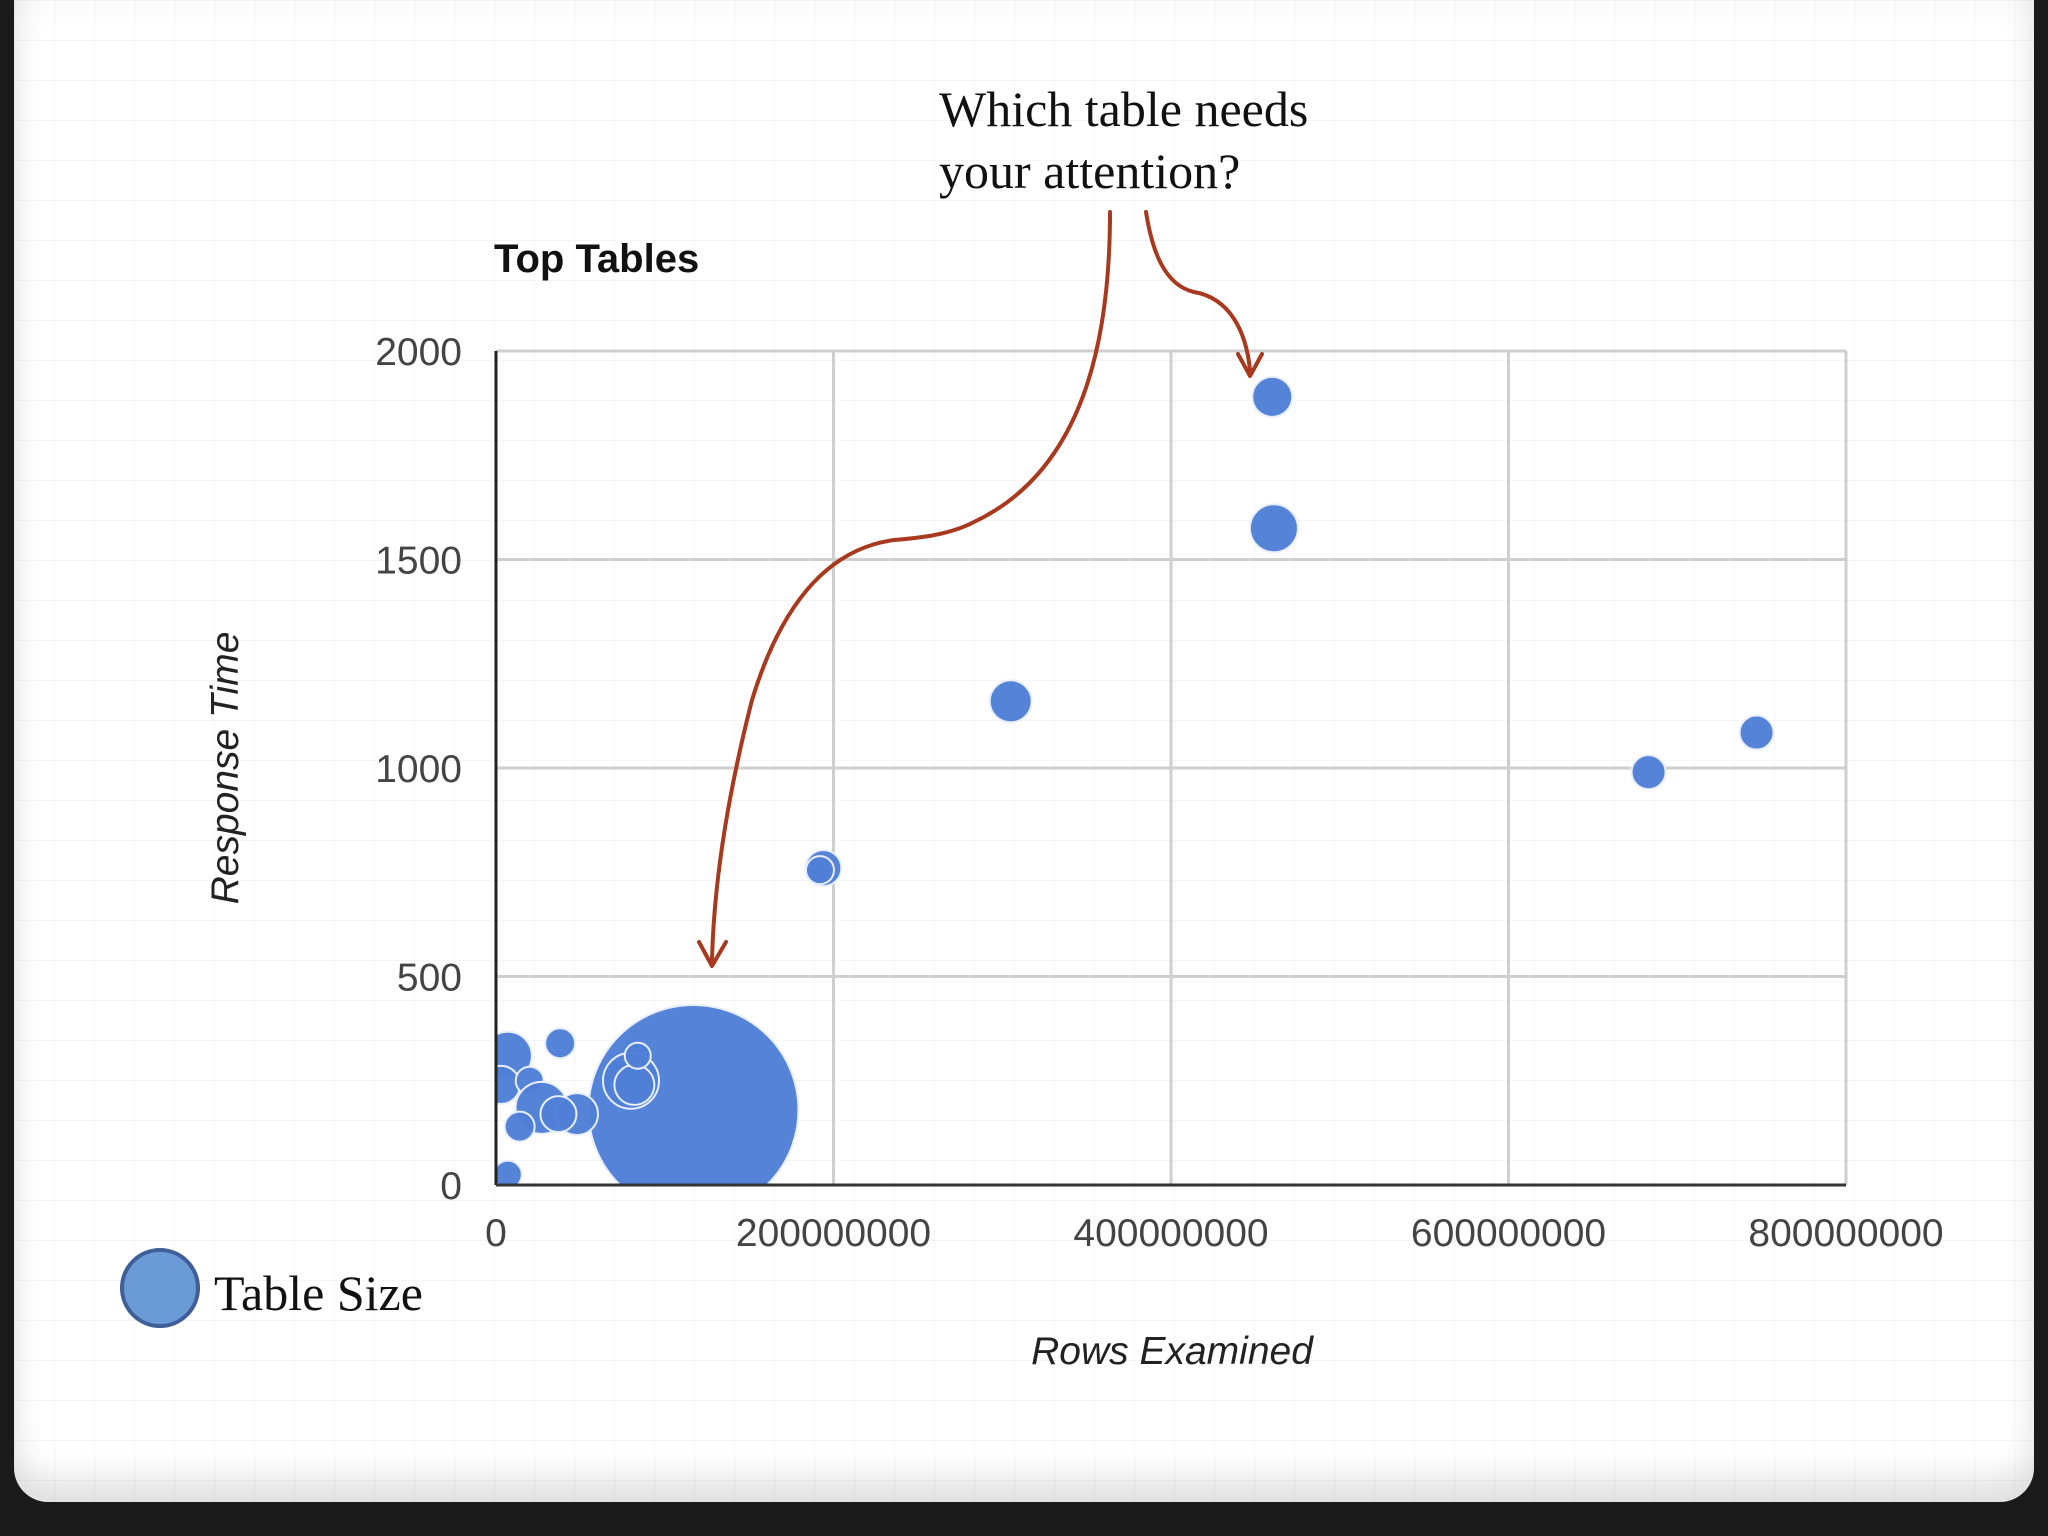 This screenshot has height=1536, width=2048. What do you see at coordinates (1508, 1233) in the screenshot?
I see `x-tick-label: 600000000` at bounding box center [1508, 1233].